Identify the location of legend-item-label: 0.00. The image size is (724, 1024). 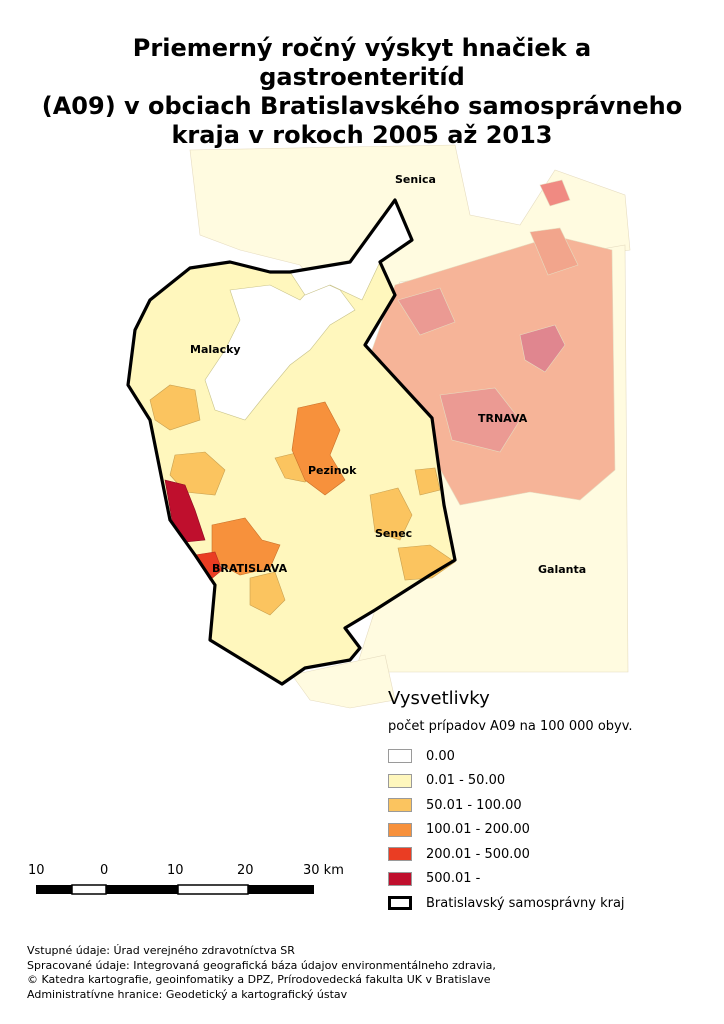
(440, 756).